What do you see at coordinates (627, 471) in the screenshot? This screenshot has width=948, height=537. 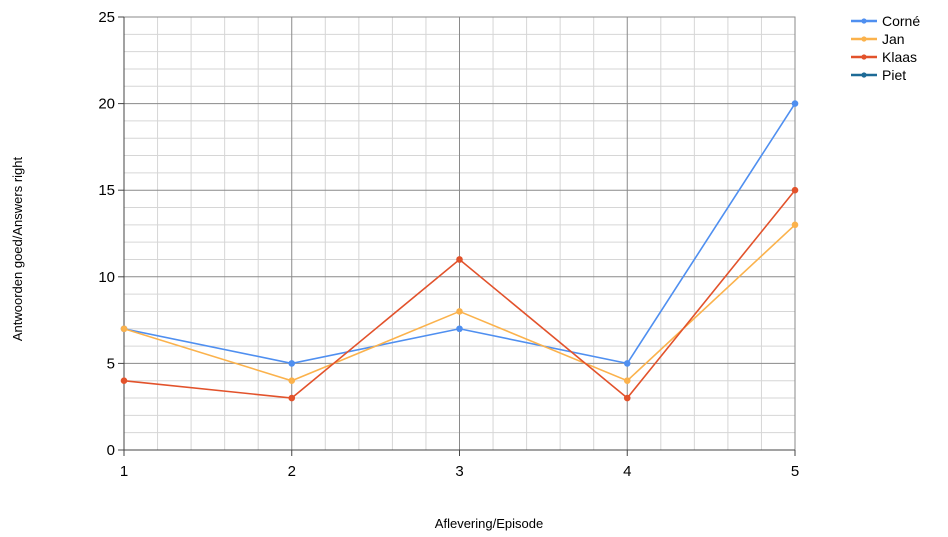 I see `x-tick-label: 4` at bounding box center [627, 471].